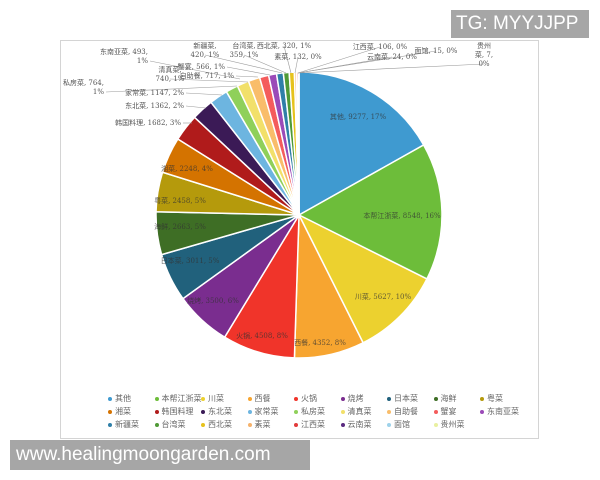 This screenshot has height=480, width=600. What do you see at coordinates (262, 424) in the screenshot?
I see `legend-label: 素菜` at bounding box center [262, 424].